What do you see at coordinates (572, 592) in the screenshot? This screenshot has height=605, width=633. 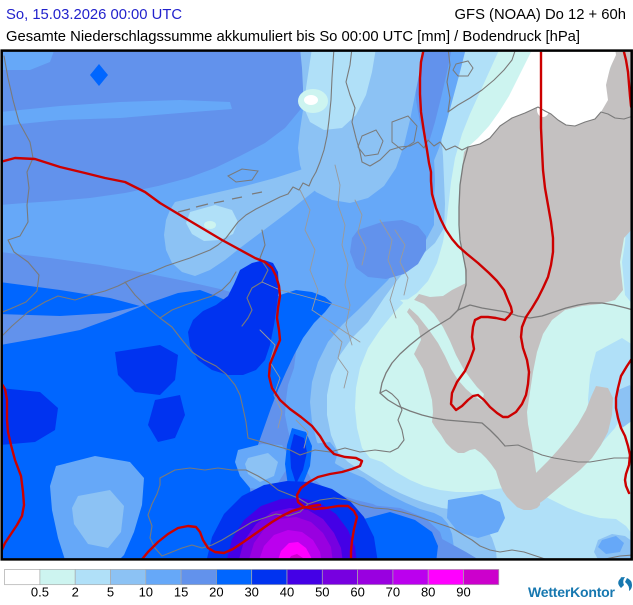 I see `svg-text: WetterKontor` at bounding box center [572, 592].